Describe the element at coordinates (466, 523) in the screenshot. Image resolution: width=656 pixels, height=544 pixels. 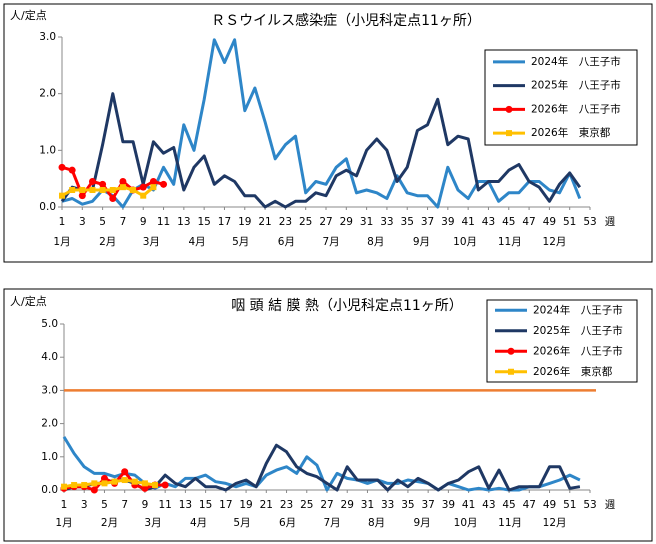
I see `month-label: 10月` at that location.